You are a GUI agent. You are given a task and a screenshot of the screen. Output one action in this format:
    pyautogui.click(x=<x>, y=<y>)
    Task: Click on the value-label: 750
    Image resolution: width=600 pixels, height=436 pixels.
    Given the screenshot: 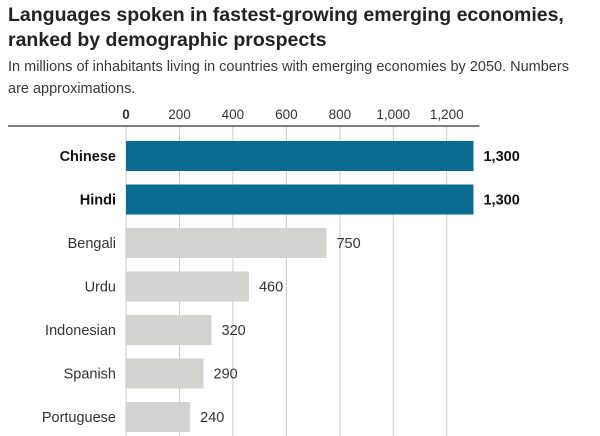 What is the action you would take?
    pyautogui.click(x=348, y=244)
    